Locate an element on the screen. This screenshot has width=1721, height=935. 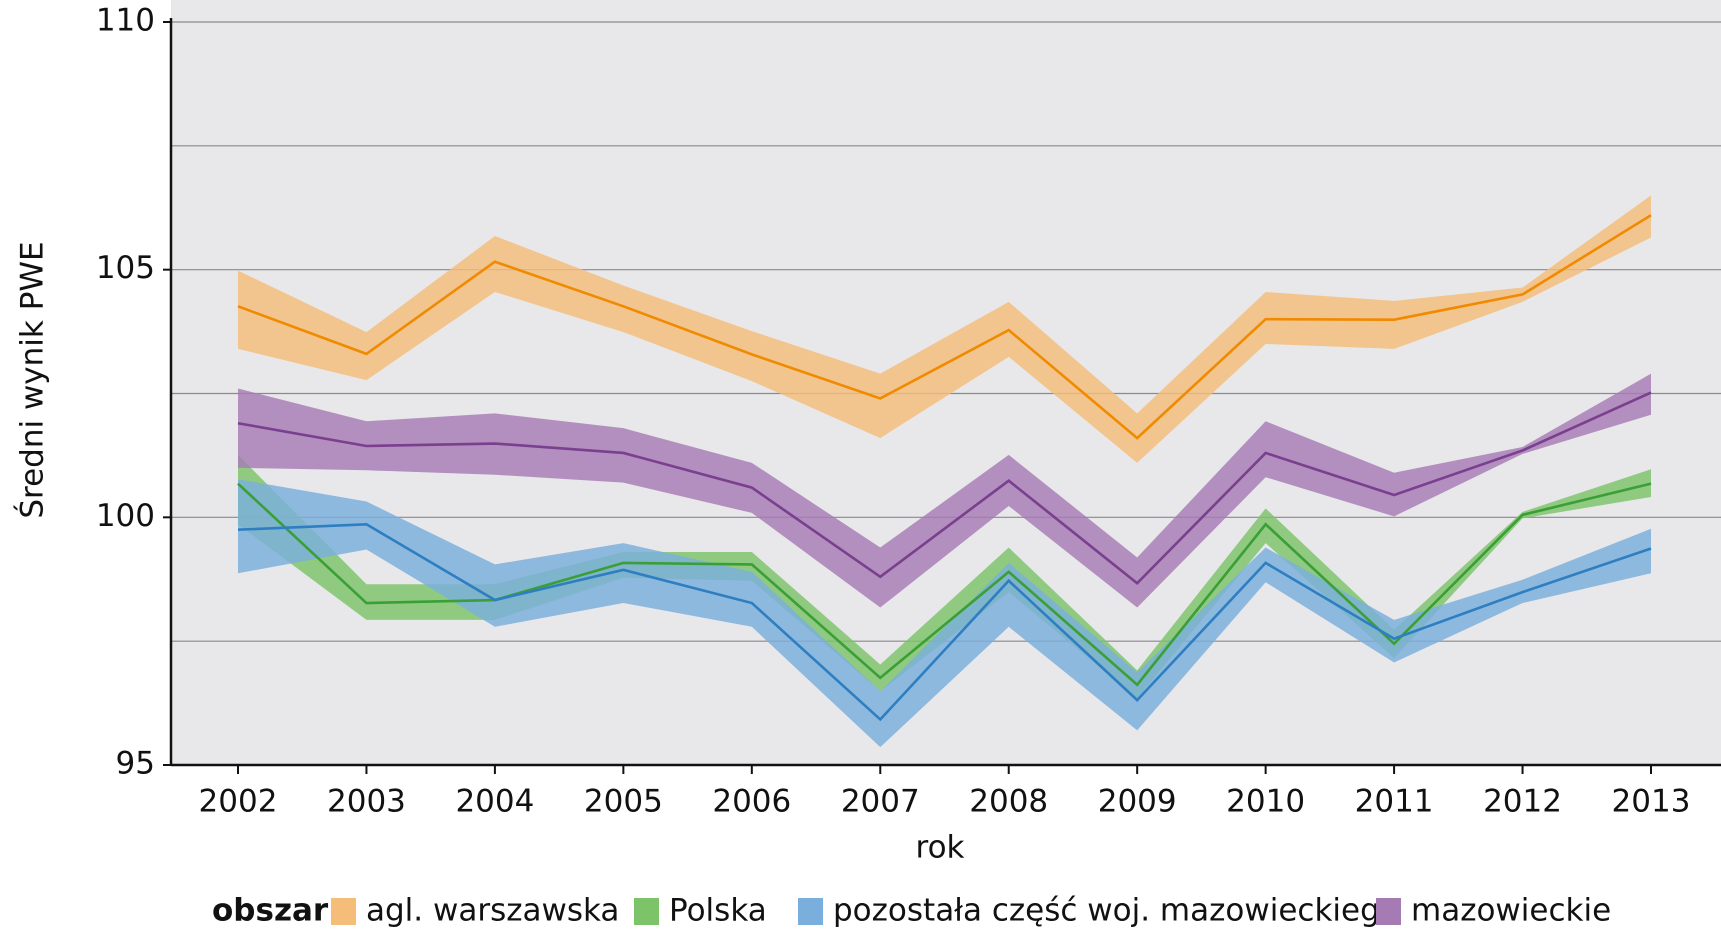
x-tick-label: 2012 is located at coordinates (1522, 802).